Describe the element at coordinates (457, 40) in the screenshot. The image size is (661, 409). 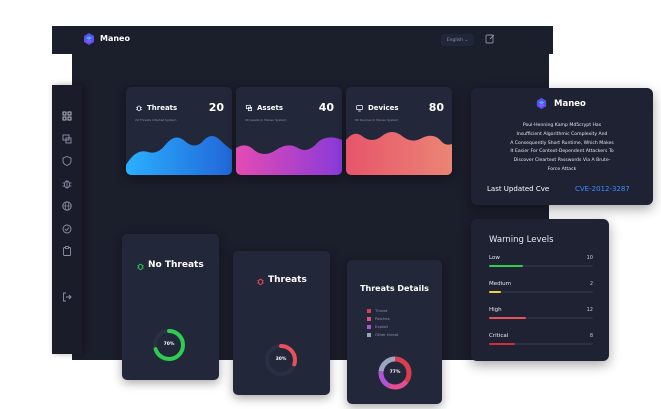
I see `language-select: English ⌄` at that location.